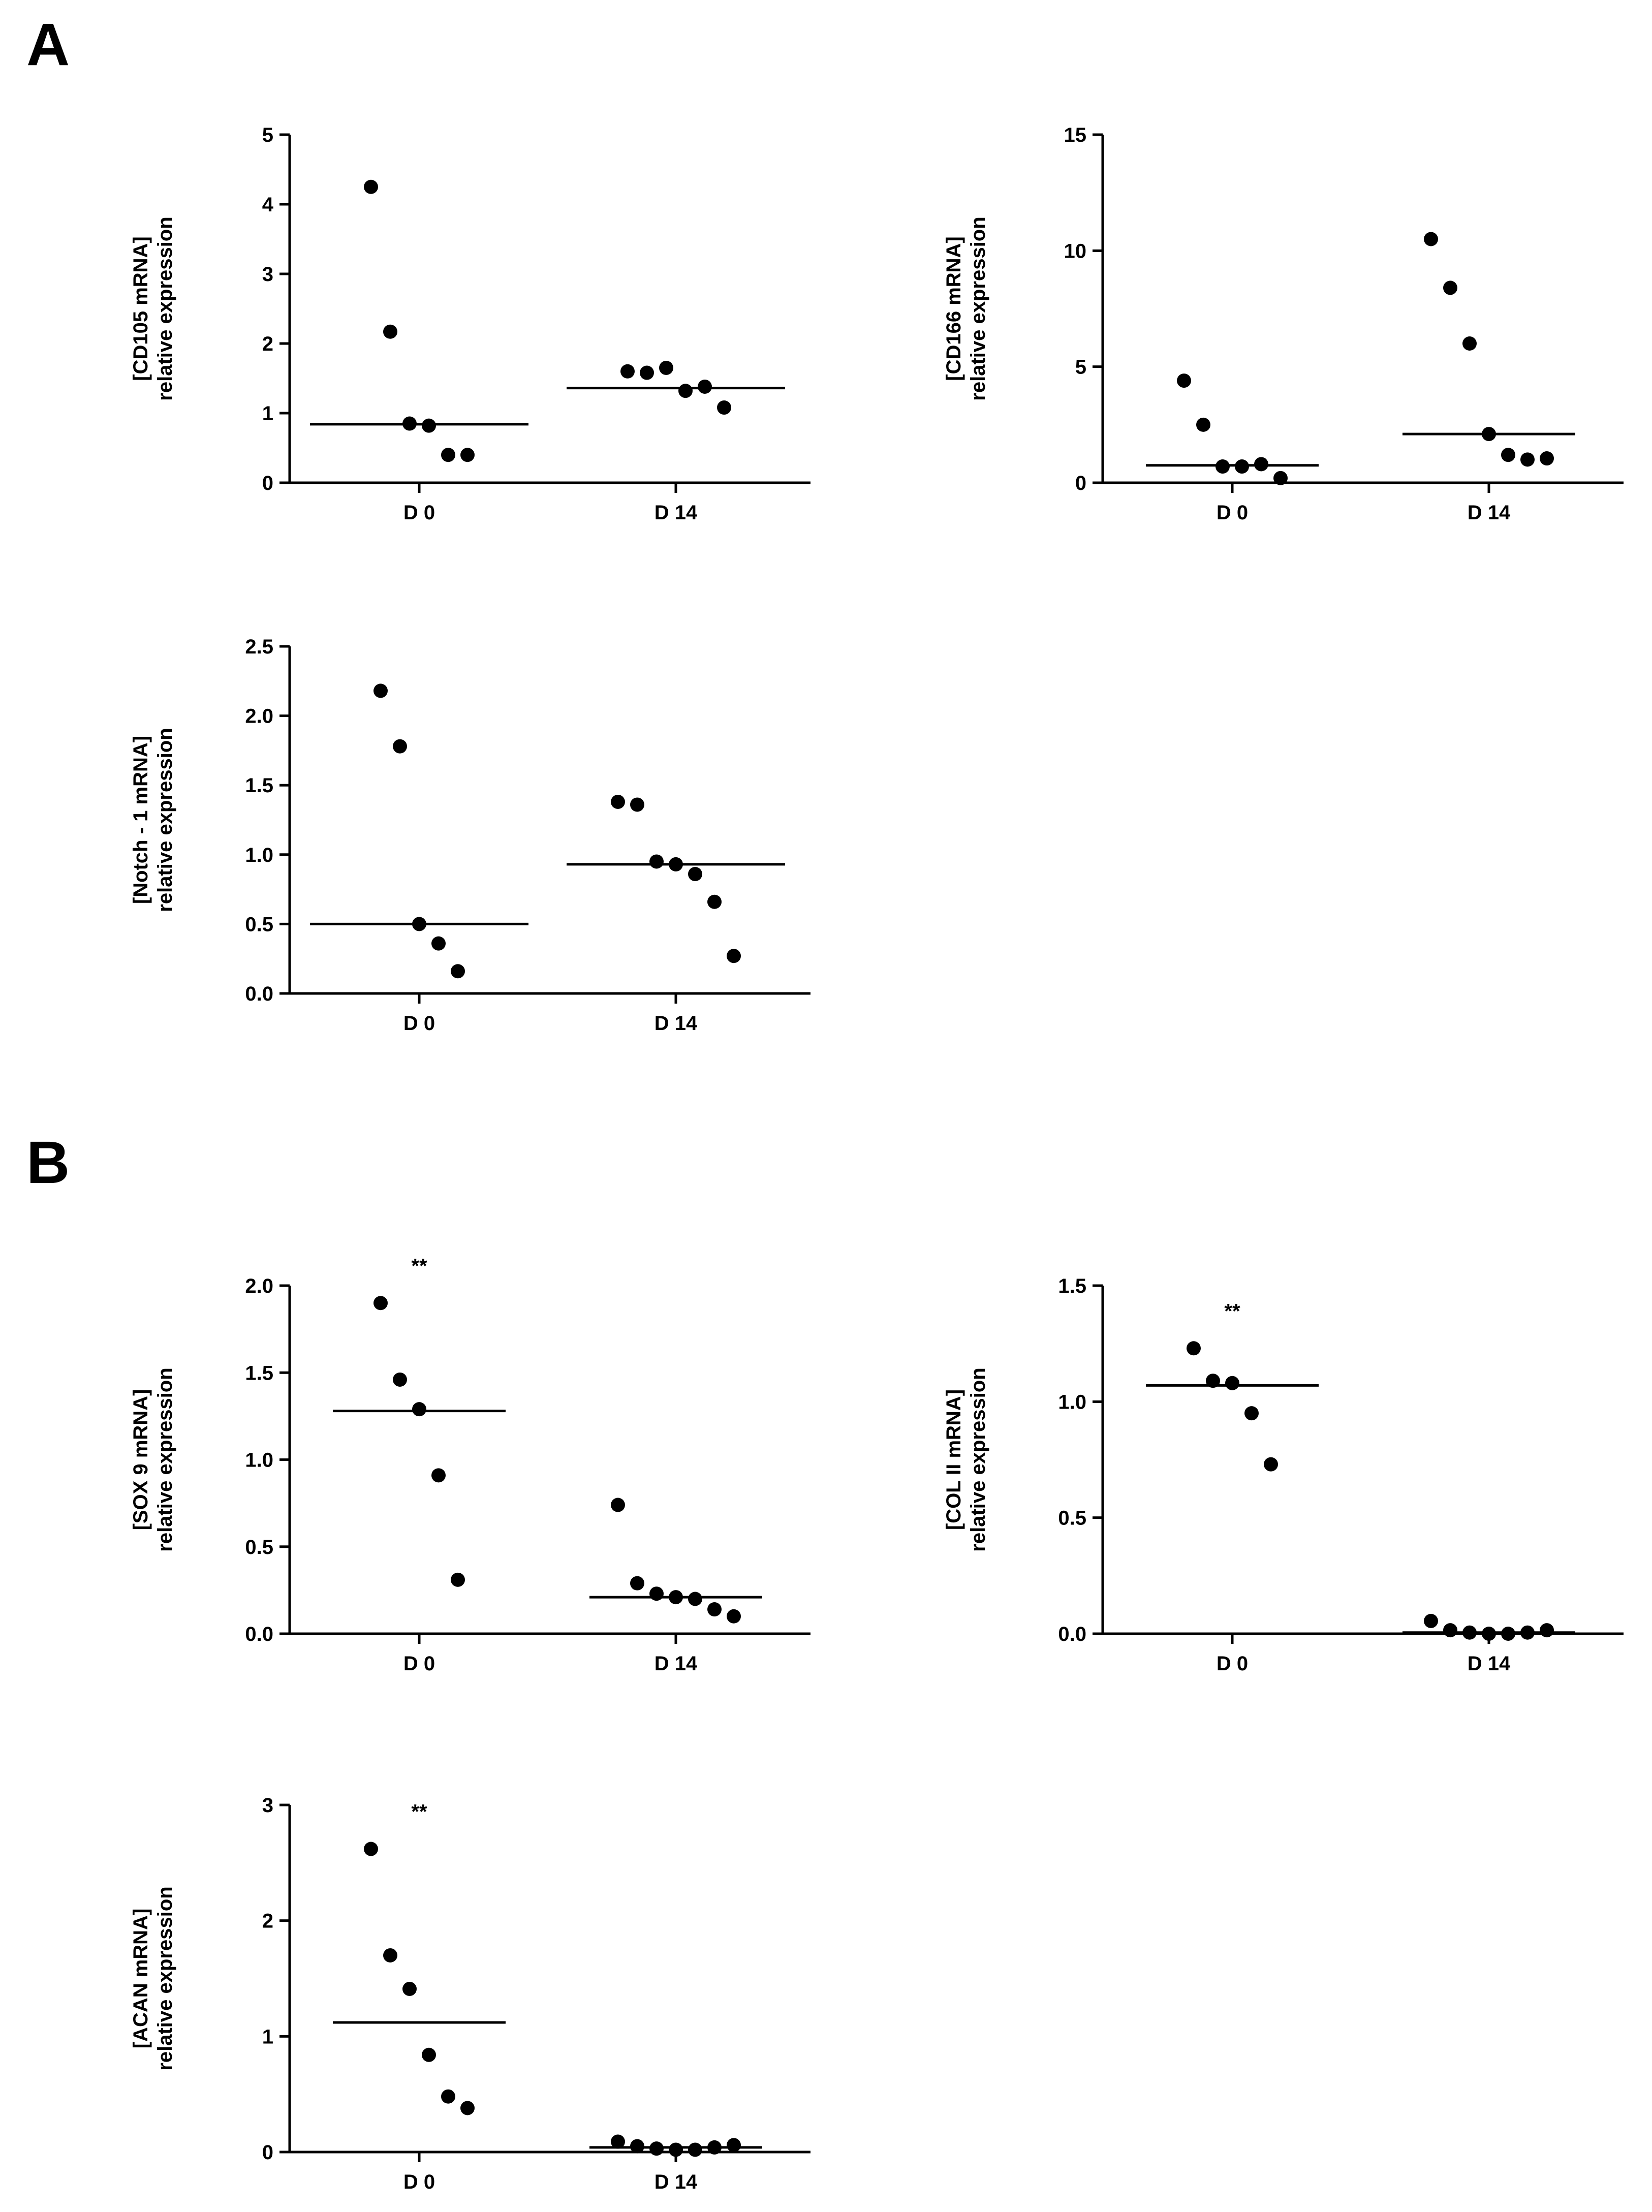 This screenshot has height=2212, width=1652. I want to click on y-axis-title: [Notch - 1 mRNA] relative expression, so click(153, 820).